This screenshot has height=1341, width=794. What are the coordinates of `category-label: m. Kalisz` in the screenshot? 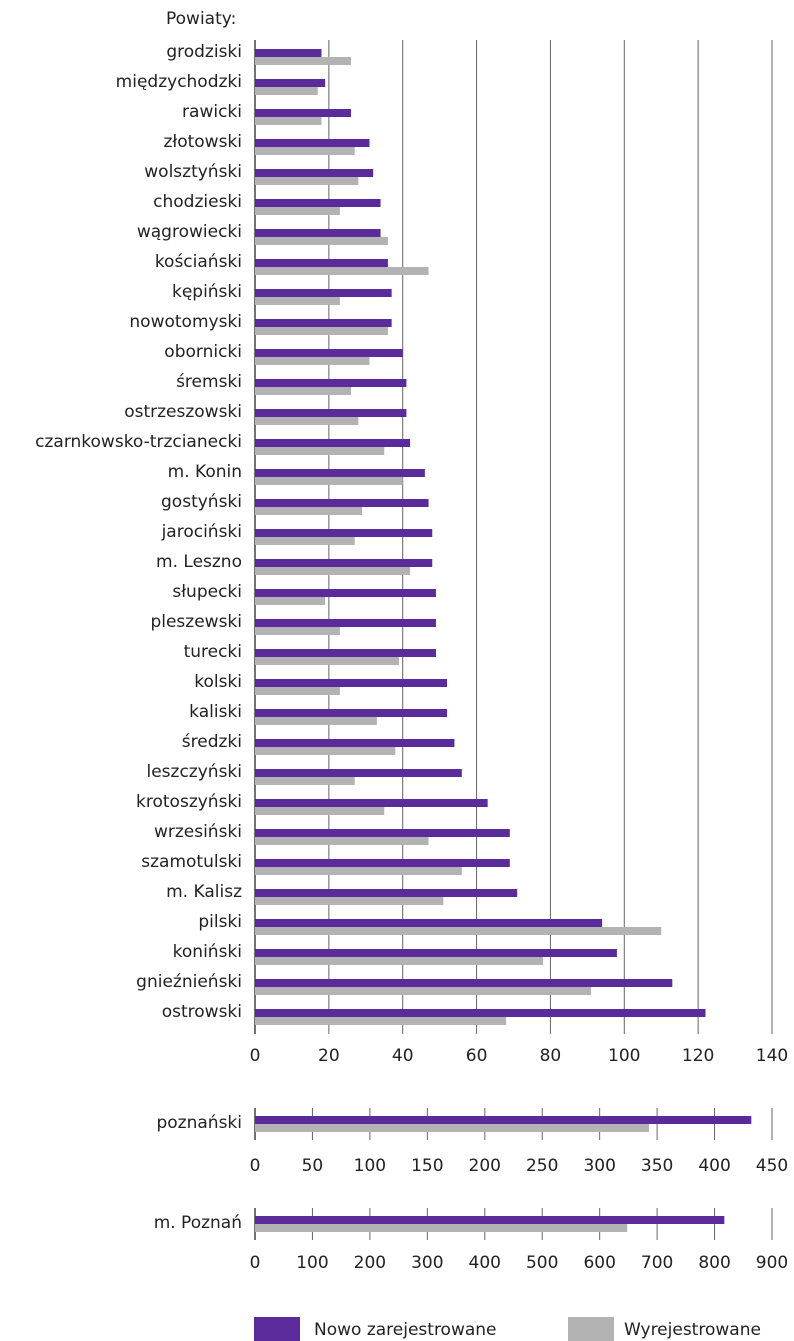 It's located at (204, 892).